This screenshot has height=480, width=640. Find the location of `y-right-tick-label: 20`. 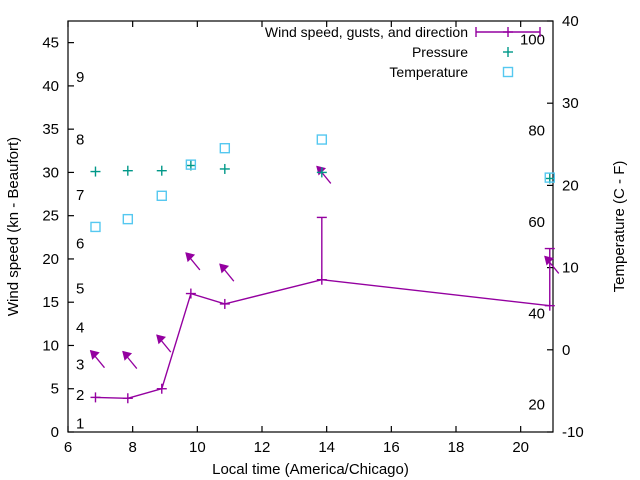

y-right-tick-label: 20 is located at coordinates (570, 185).